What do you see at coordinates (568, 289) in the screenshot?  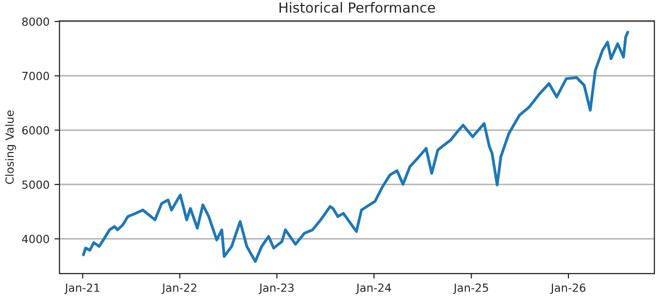 I see `x-tick-label: Jan-26` at bounding box center [568, 289].